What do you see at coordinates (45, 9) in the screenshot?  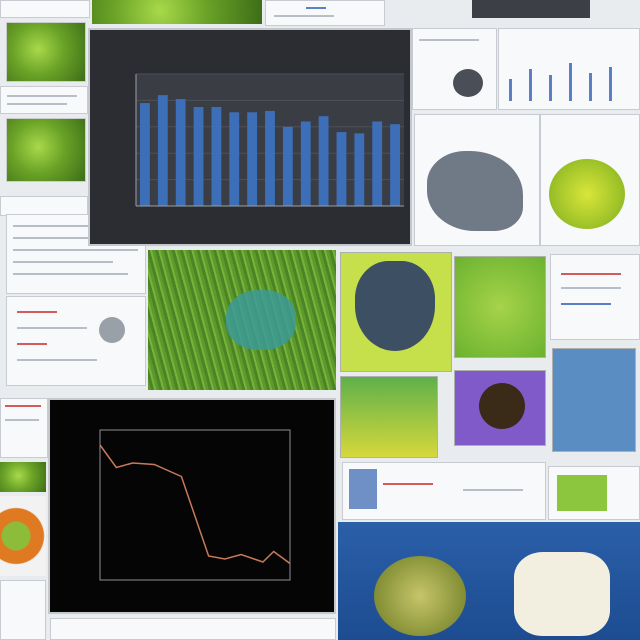 I see `thumbnail-top-left-doc` at bounding box center [45, 9].